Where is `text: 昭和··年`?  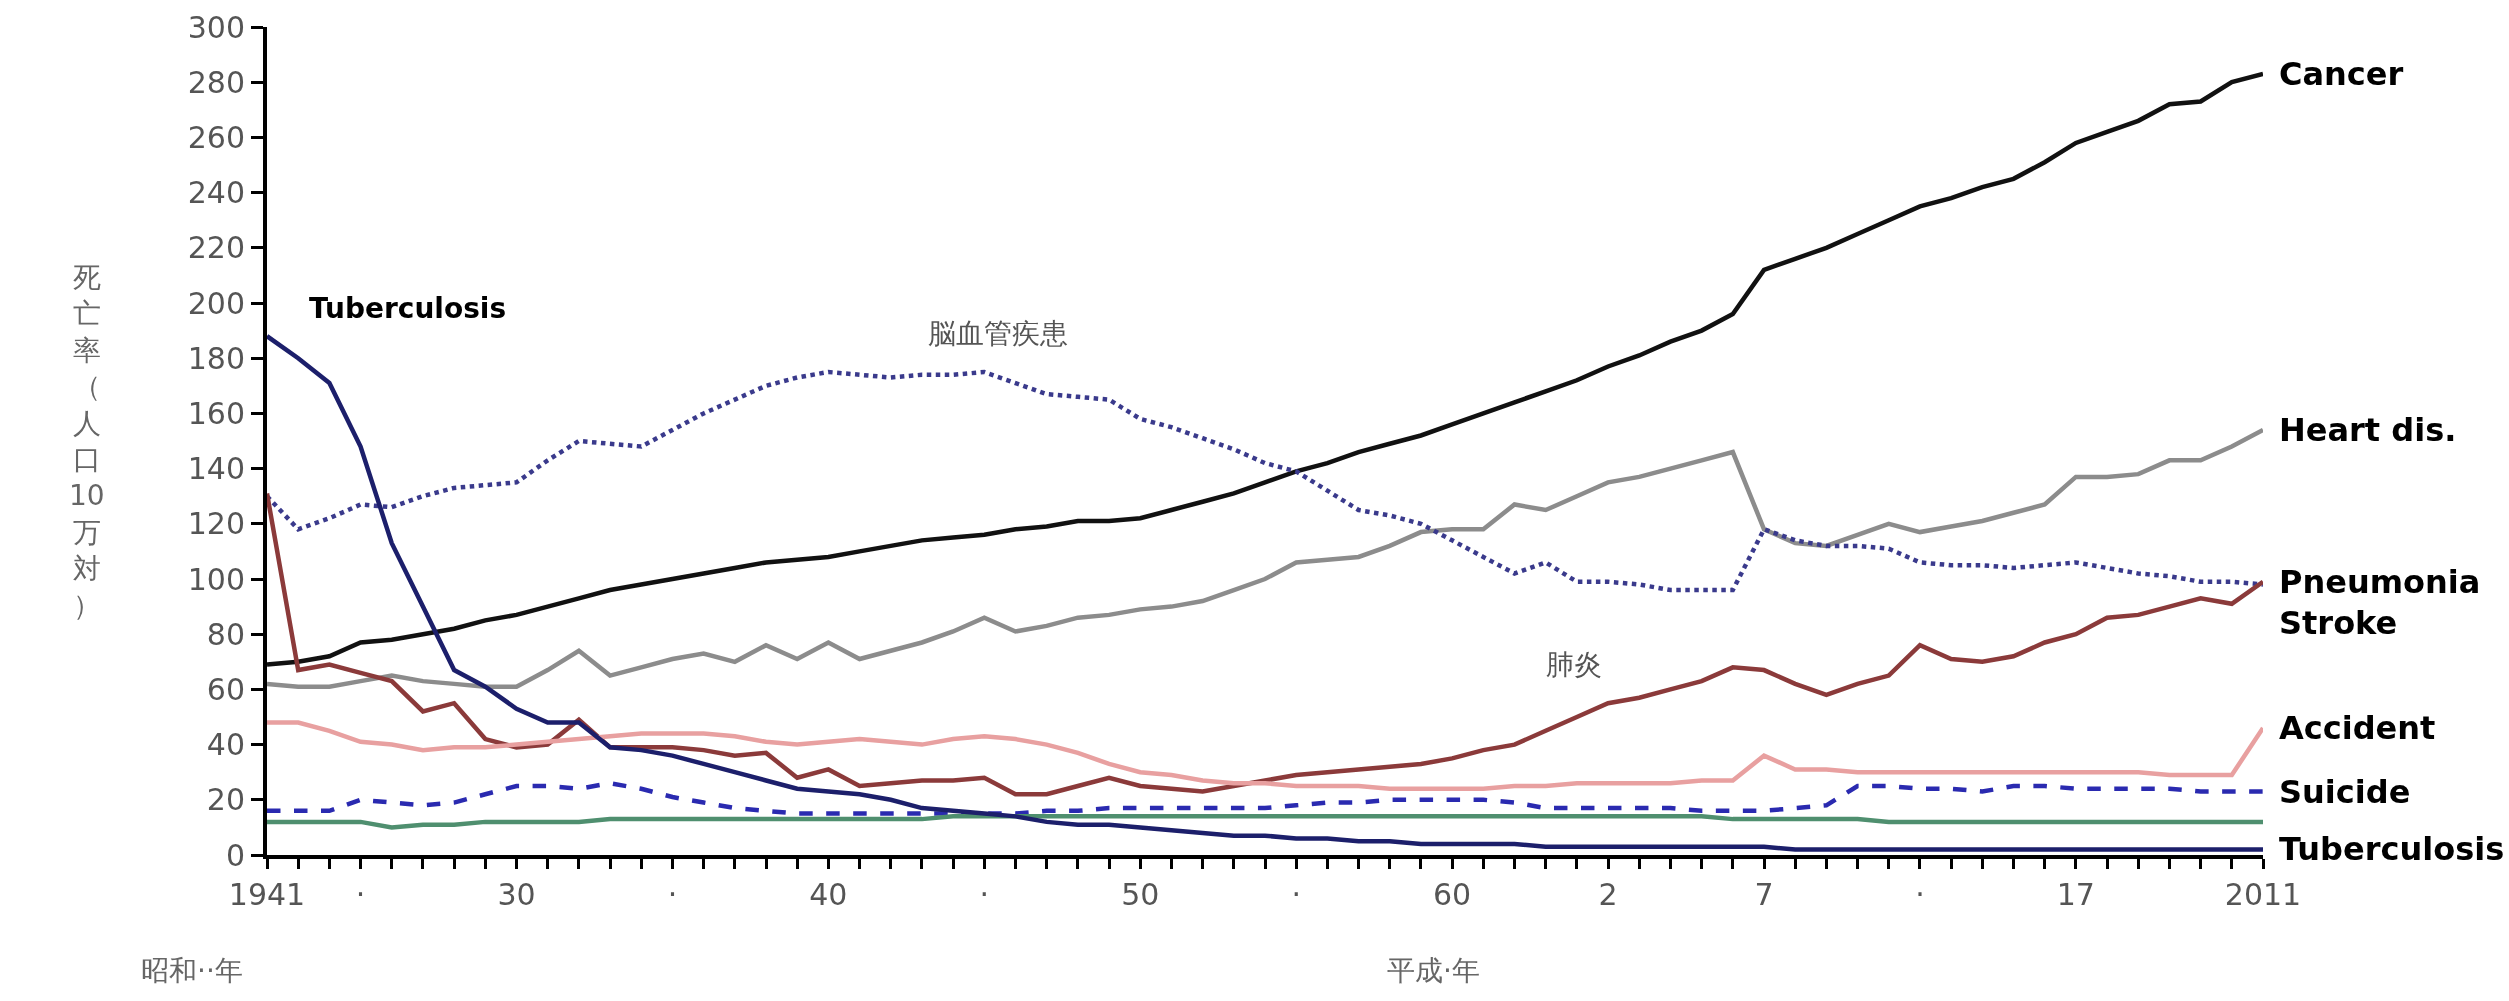 text: 昭和··年 is located at coordinates (192, 970).